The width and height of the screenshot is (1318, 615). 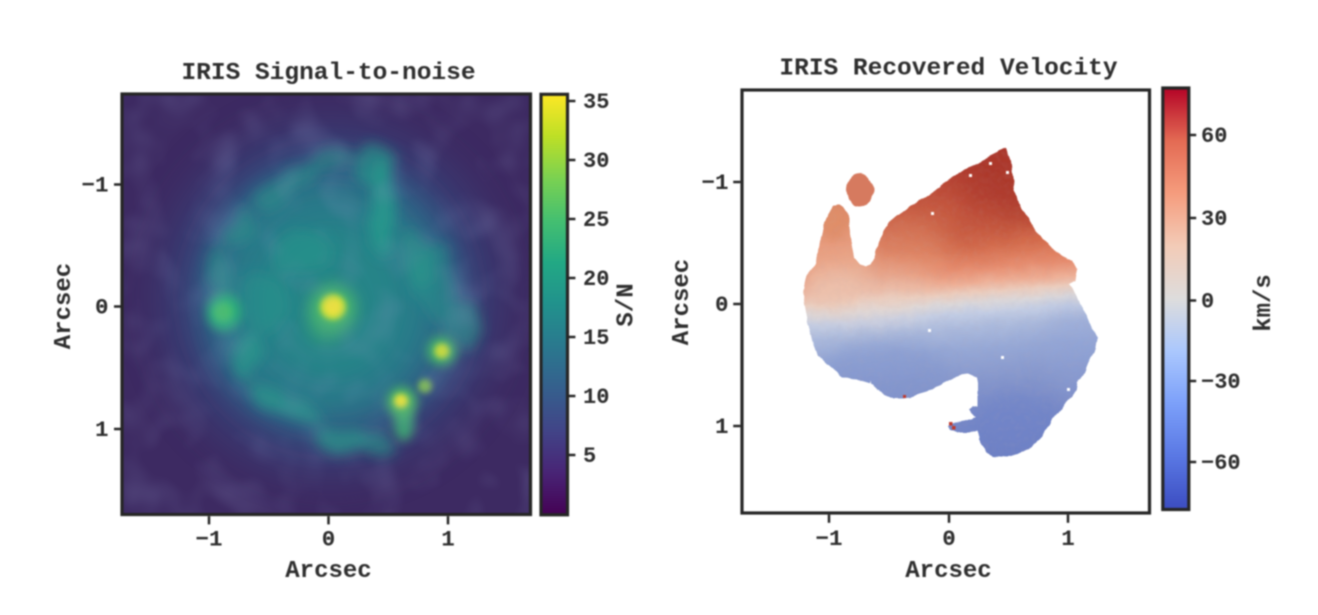 What do you see at coordinates (589, 456) in the screenshot?
I see `svg-text: 5` at bounding box center [589, 456].